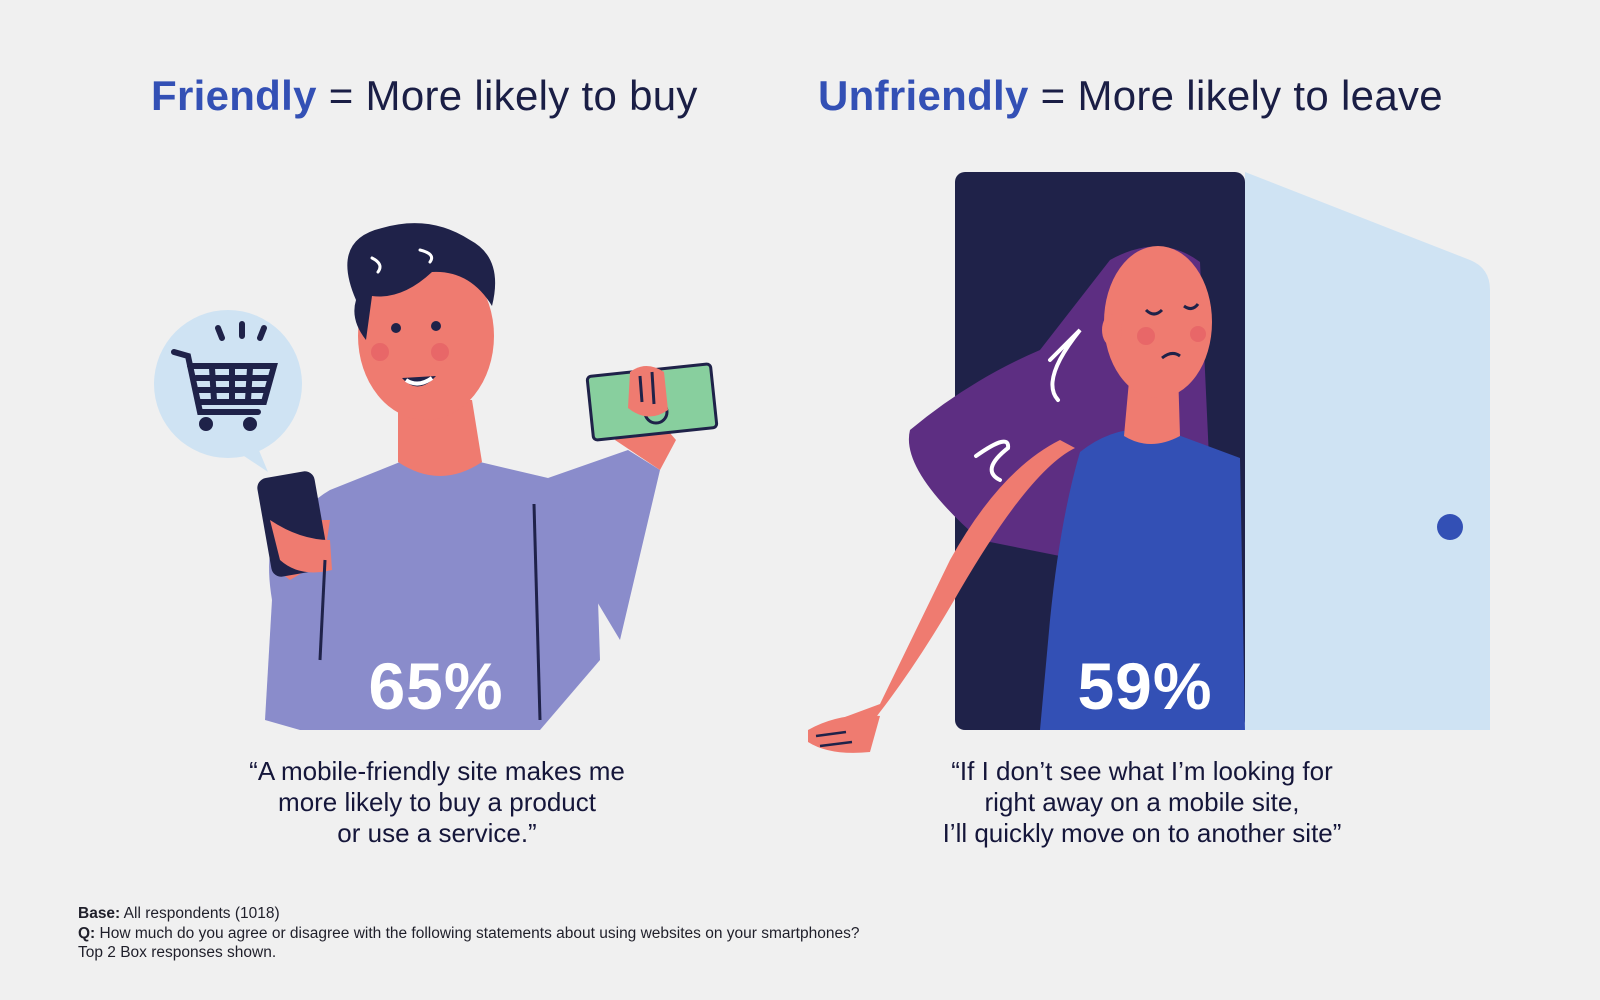  What do you see at coordinates (652, 402) in the screenshot?
I see `cash-icon` at bounding box center [652, 402].